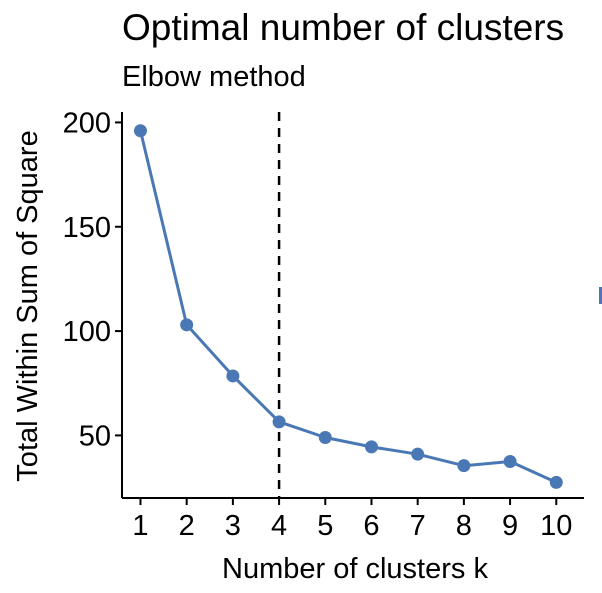 This screenshot has width=602, height=593. Describe the element at coordinates (28, 305) in the screenshot. I see `y-axis-title: Total Within Sum of Square` at that location.